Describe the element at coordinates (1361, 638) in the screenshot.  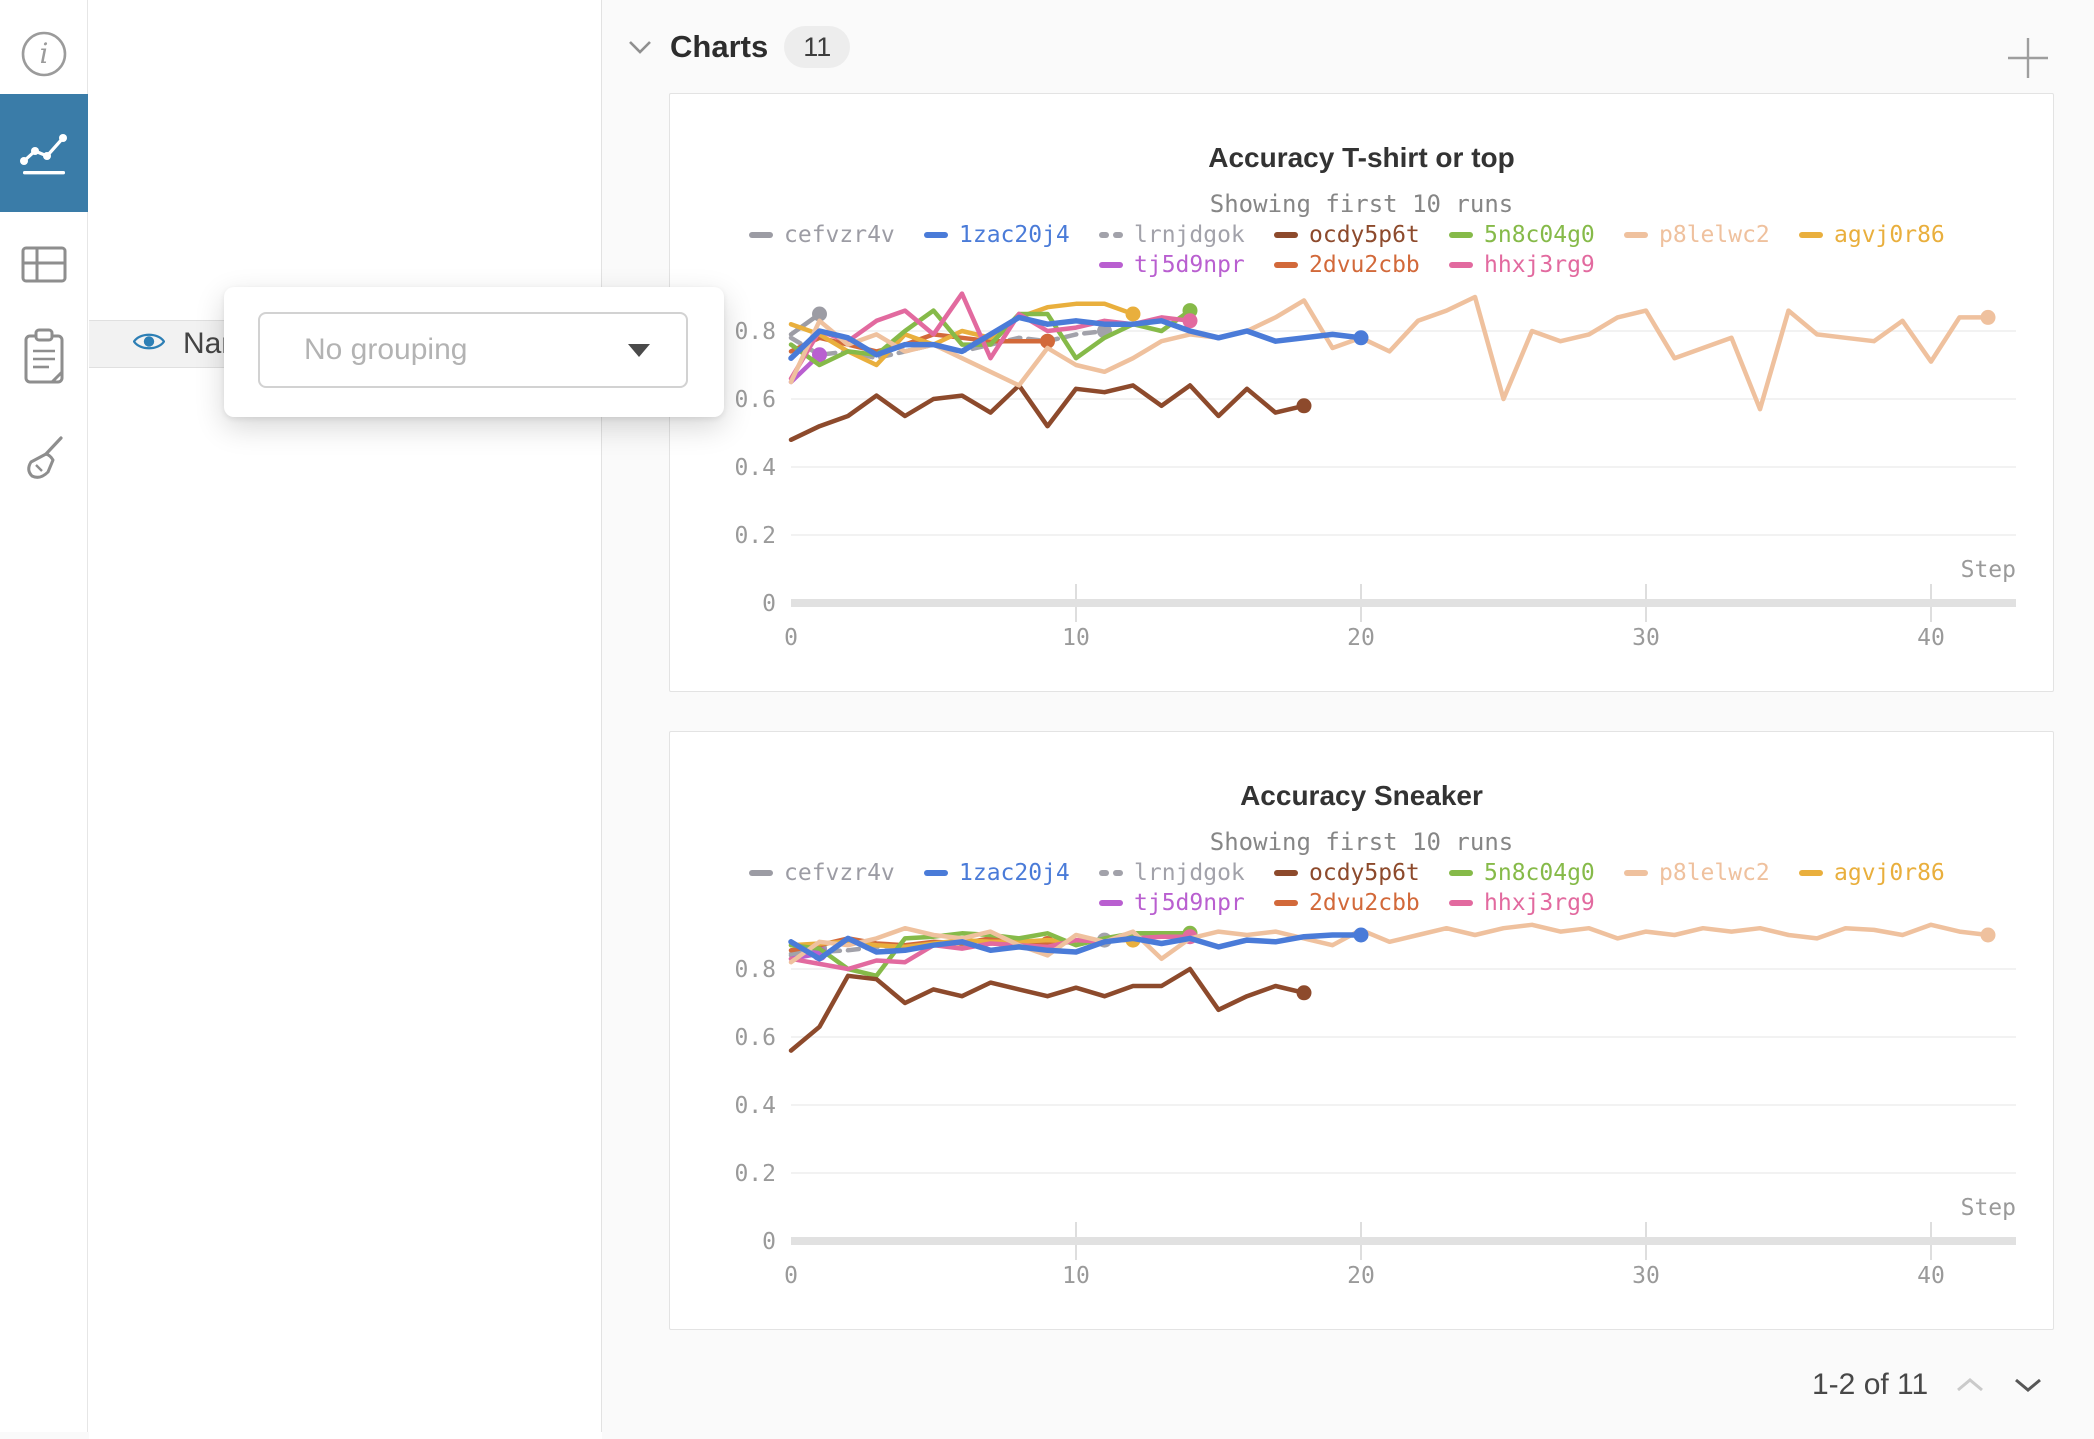
I see `svg-text: 20` at that location.